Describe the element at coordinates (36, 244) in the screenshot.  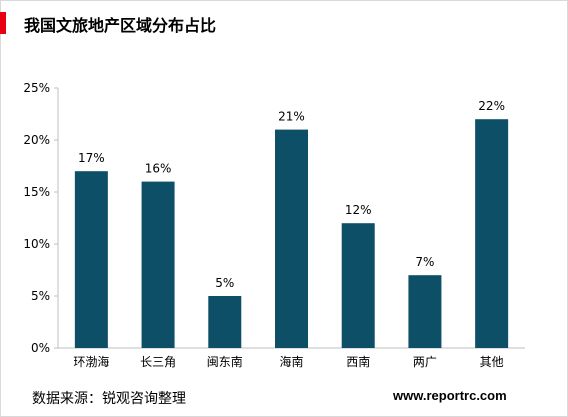
I see `y-tick-label: 10%` at that location.